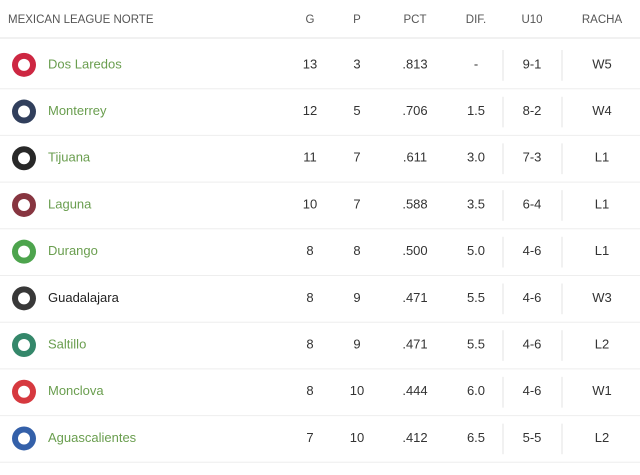 Image resolution: width=640 pixels, height=475 pixels. What do you see at coordinates (77, 110) in the screenshot?
I see `team-name: Monterrey` at bounding box center [77, 110].